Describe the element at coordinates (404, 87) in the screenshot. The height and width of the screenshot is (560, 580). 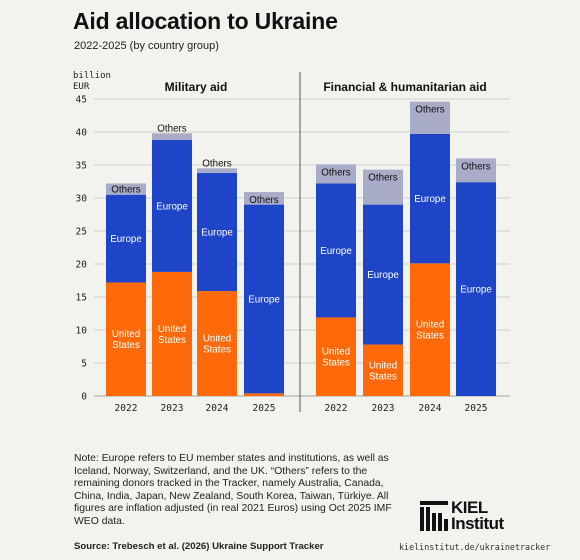
I see `panel-title: Financial & humanitarian aid` at that location.